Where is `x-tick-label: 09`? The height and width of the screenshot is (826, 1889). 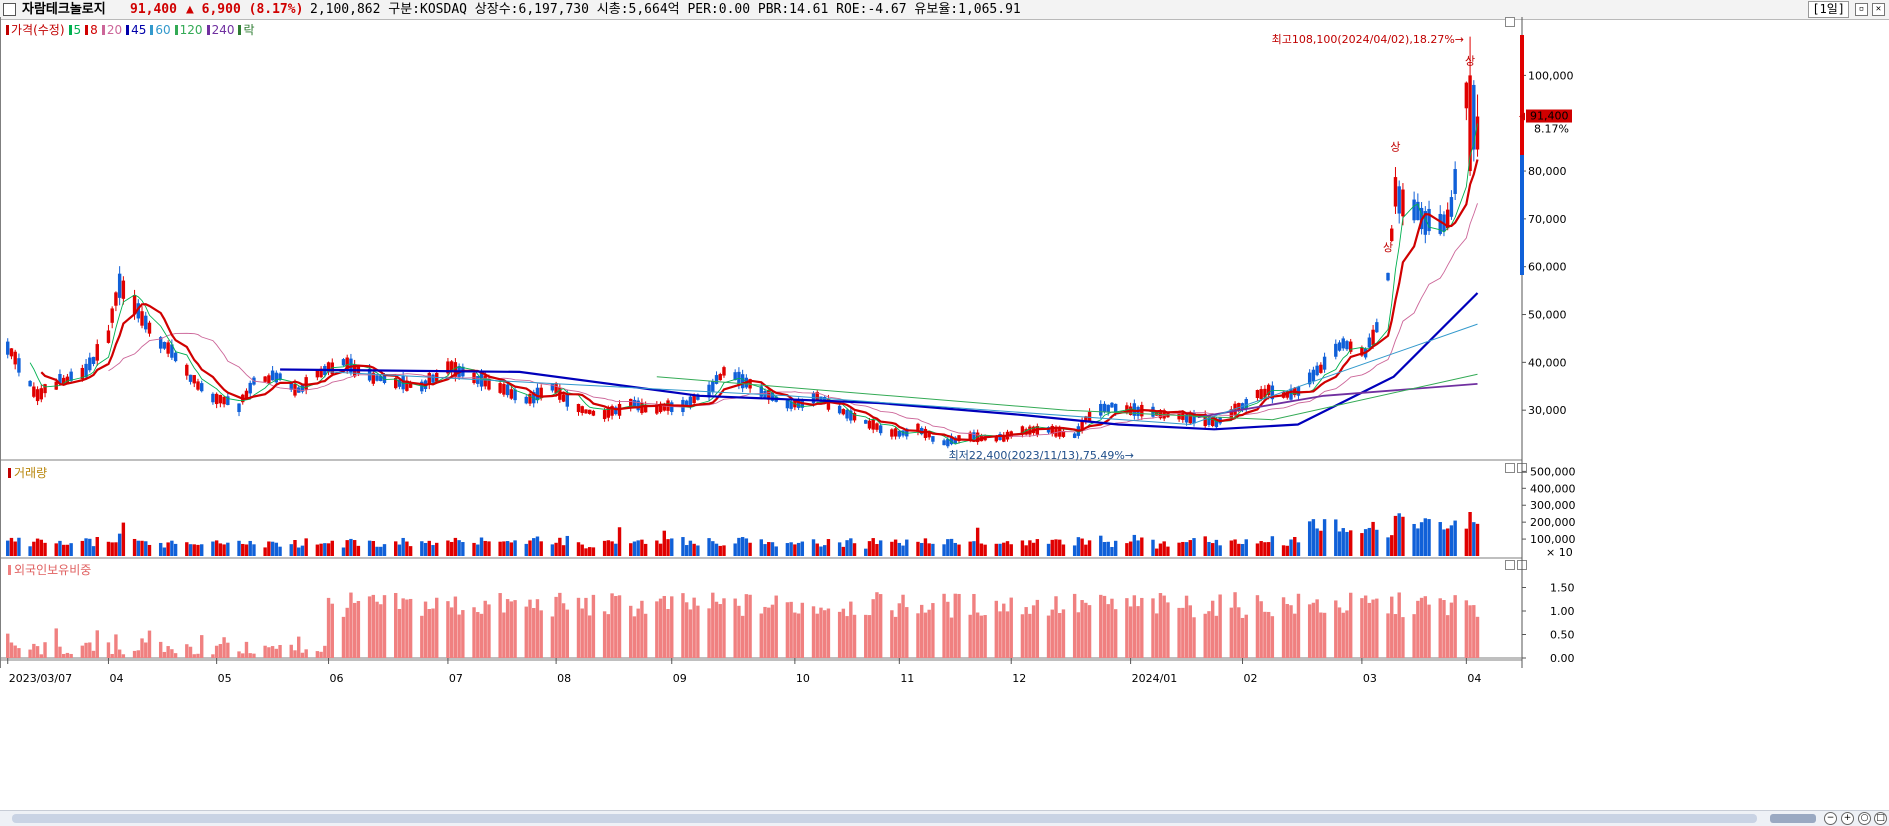
x-tick-label: 09 is located at coordinates (680, 678).